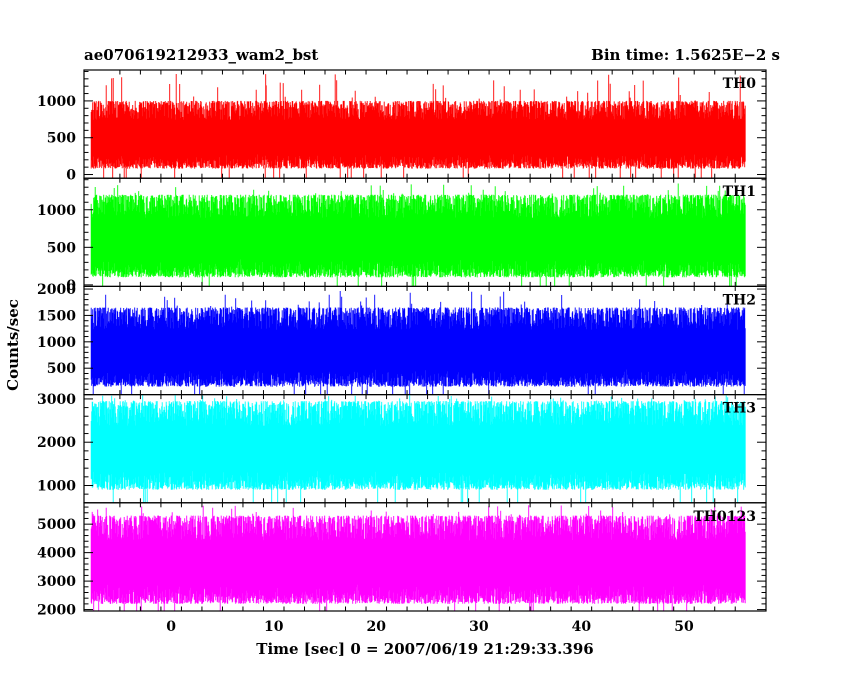 The image size is (850, 680). I want to click on panel-label: TH0123, so click(724, 517).